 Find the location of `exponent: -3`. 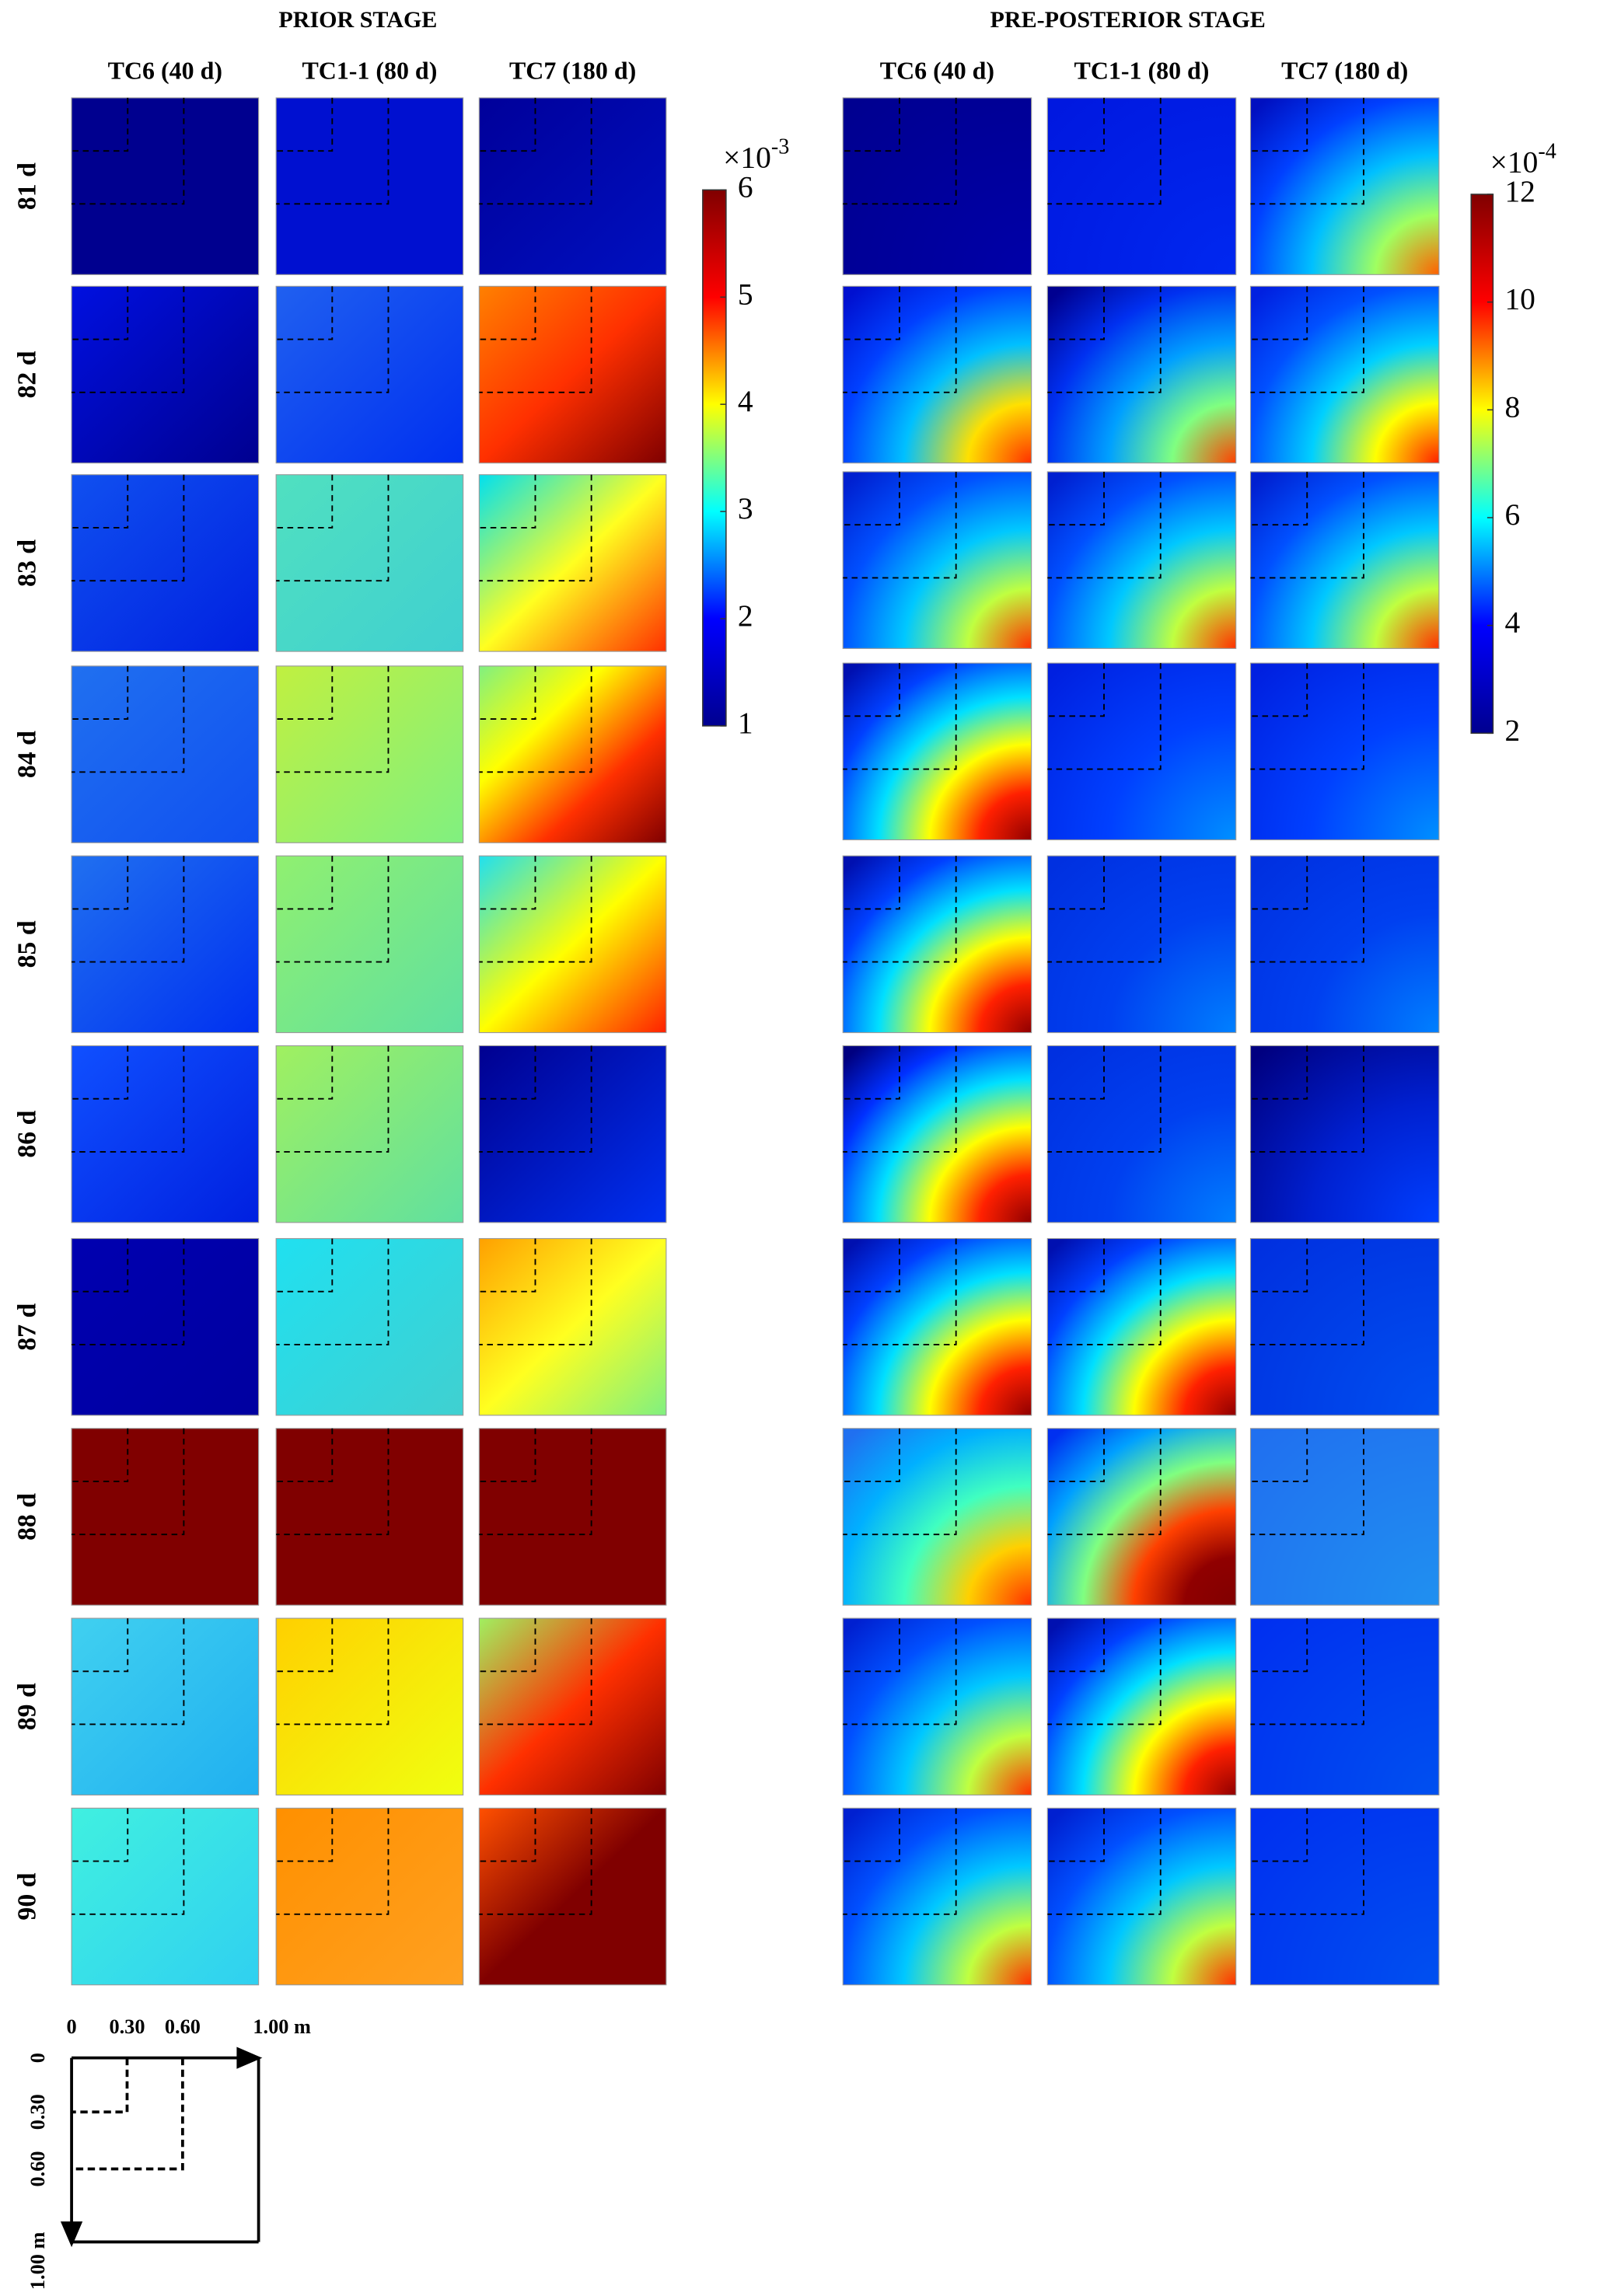

exponent: -3 is located at coordinates (780, 147).